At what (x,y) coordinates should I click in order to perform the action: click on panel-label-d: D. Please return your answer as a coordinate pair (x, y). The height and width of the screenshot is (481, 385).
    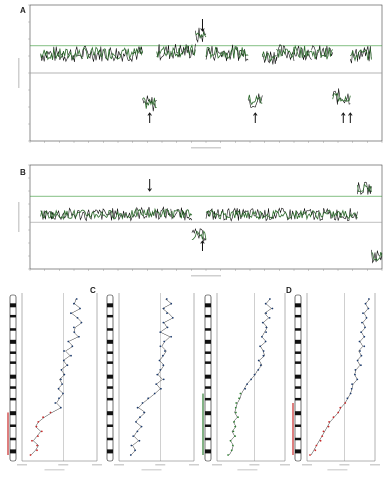
    Looking at the image, I should click on (289, 290).